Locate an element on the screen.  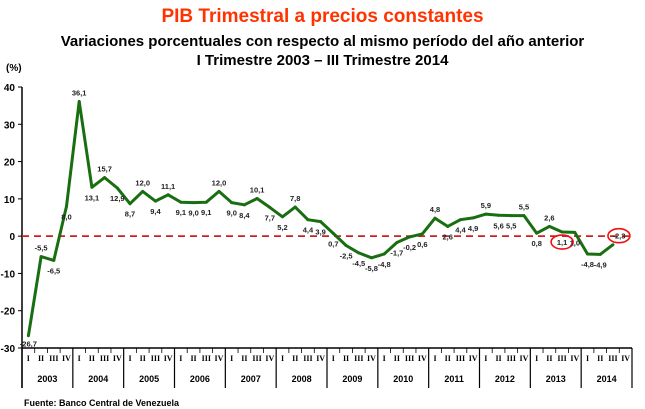
source-note: Fuente: Banco Central de Venezuela is located at coordinates (102, 403).